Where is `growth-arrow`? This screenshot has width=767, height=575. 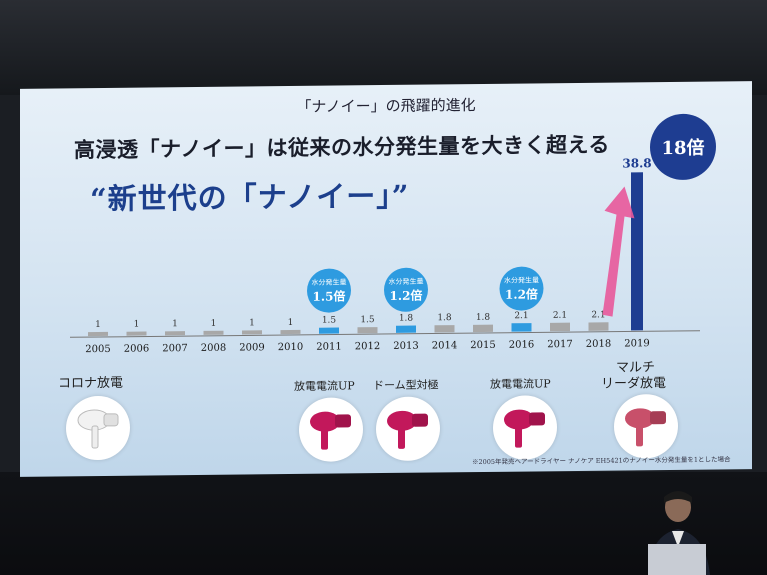
growth-arrow is located at coordinates (618, 251).